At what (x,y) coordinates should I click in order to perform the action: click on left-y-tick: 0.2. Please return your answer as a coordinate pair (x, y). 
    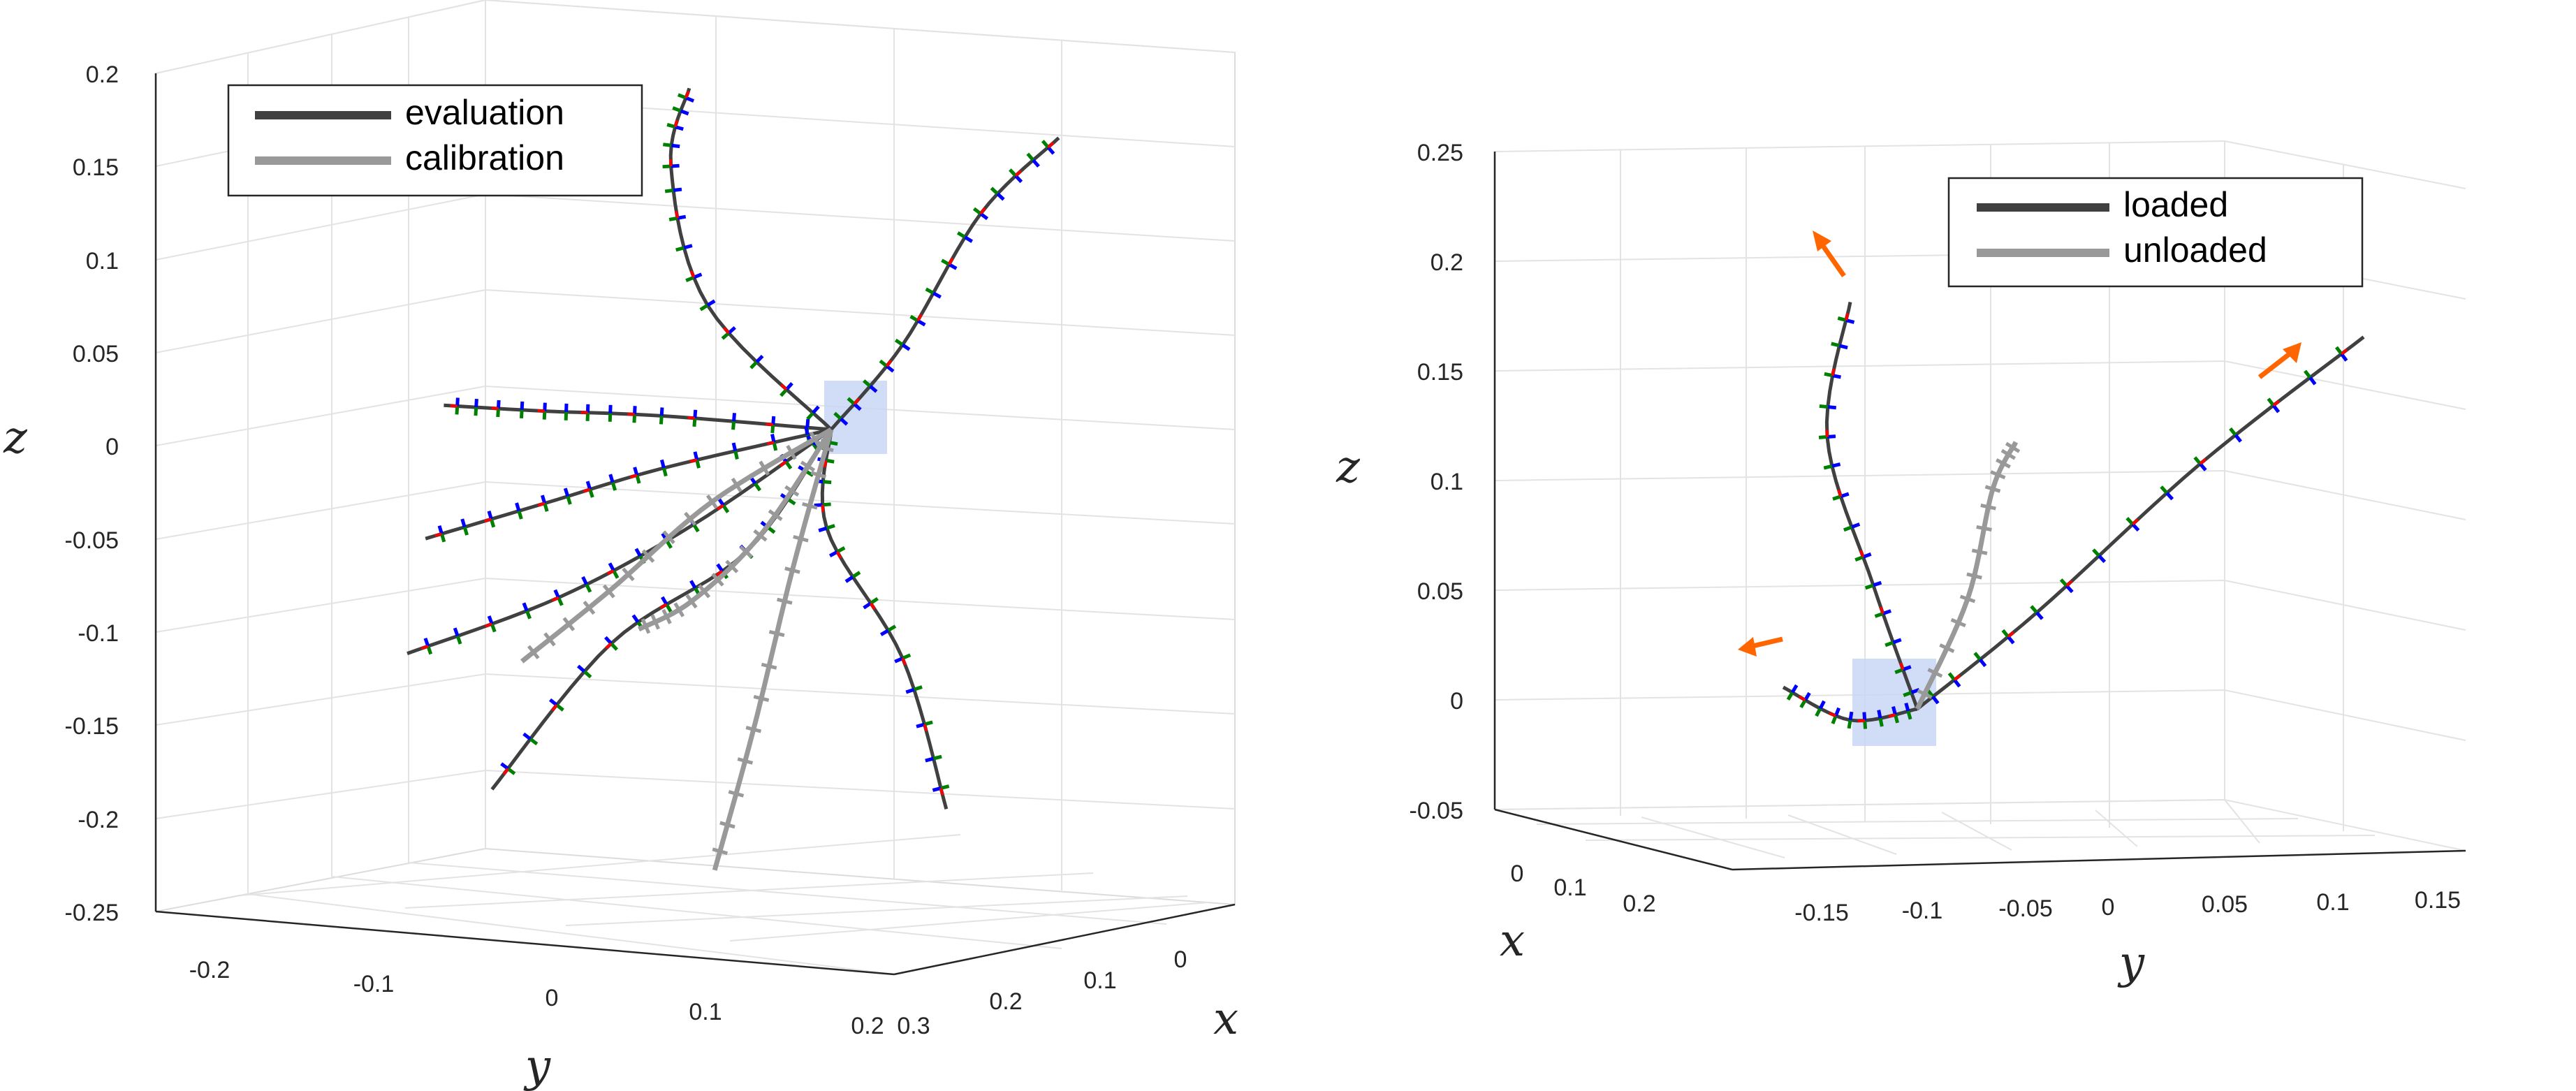
    Looking at the image, I should click on (868, 1026).